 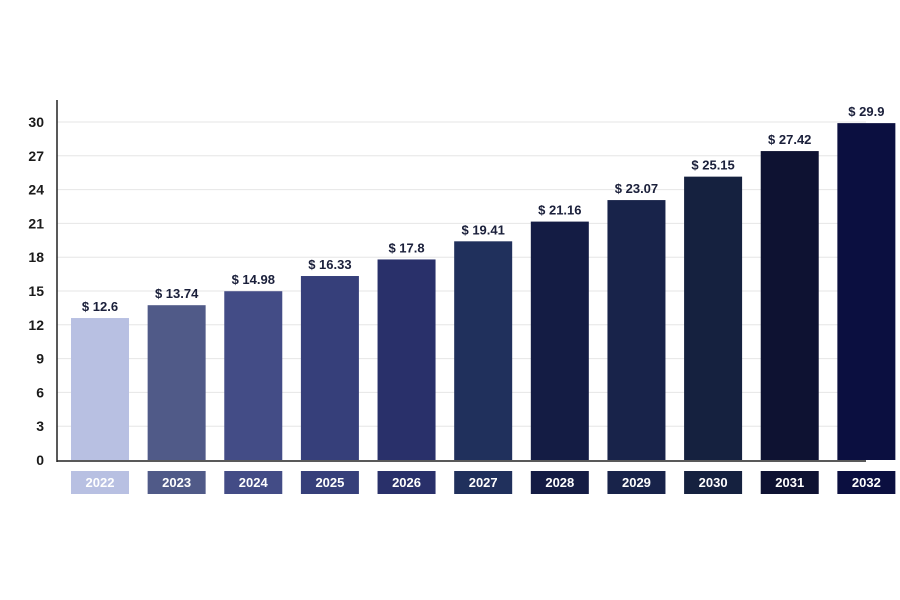 I want to click on bar-2022, so click(x=100, y=389).